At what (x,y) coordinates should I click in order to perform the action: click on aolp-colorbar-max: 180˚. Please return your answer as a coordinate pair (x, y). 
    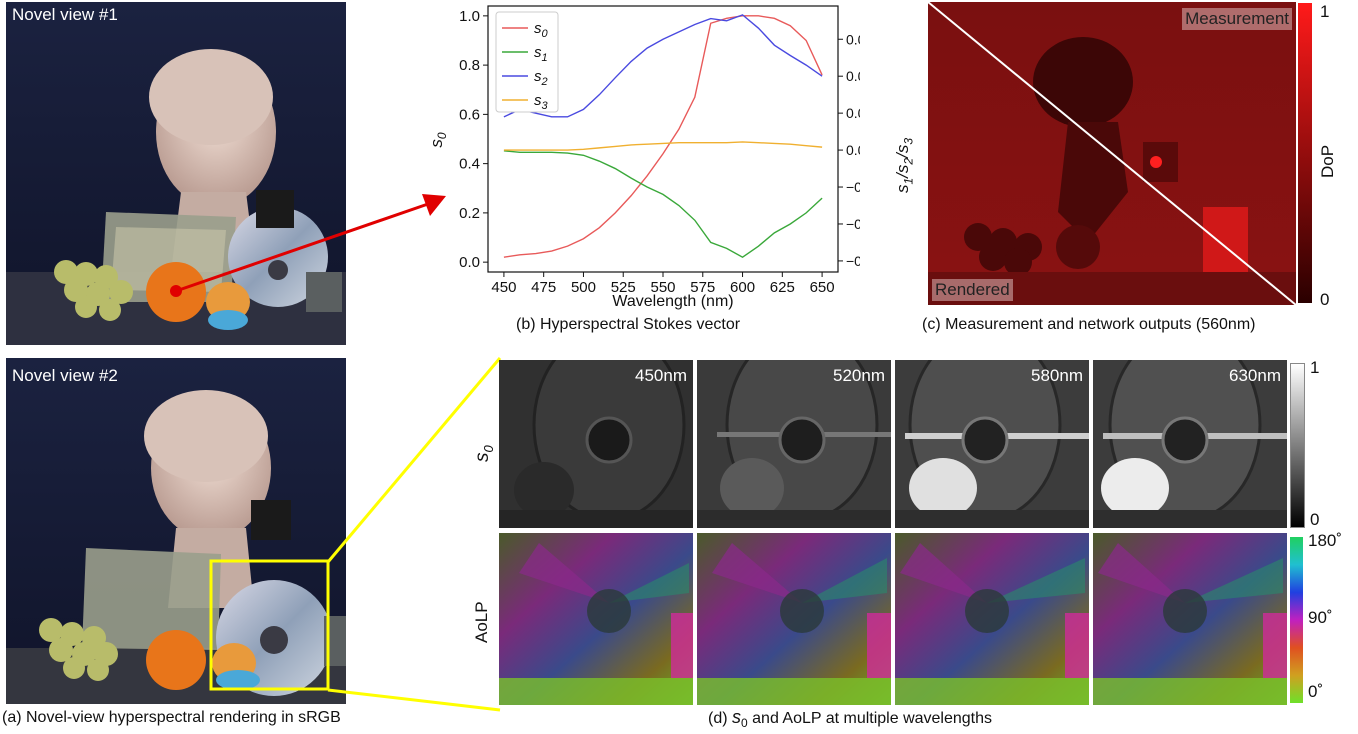
    Looking at the image, I should click on (1325, 540).